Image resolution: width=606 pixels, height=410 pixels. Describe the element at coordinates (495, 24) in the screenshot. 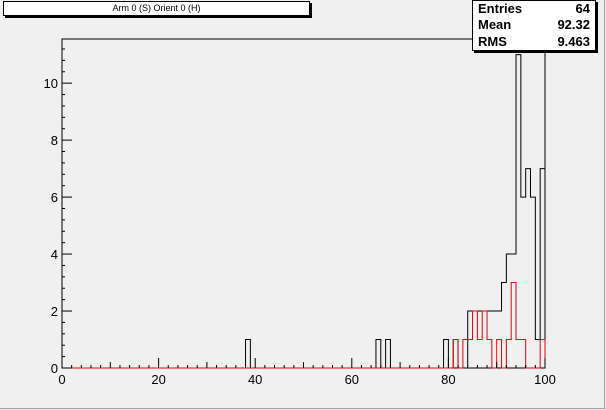

I see `stats-key: Mean` at that location.